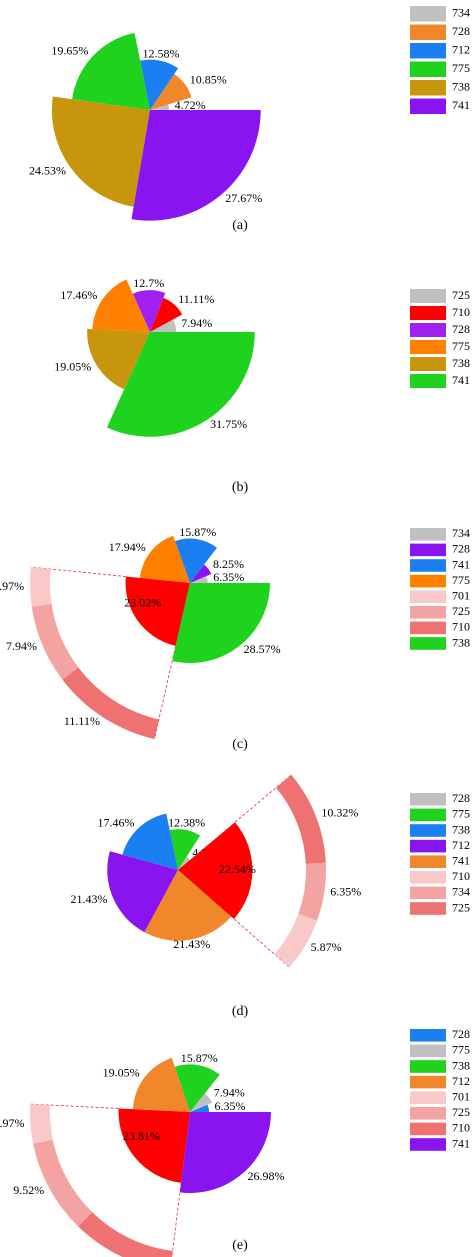 Image resolution: width=474 pixels, height=1257 pixels. What do you see at coordinates (240, 1011) in the screenshot?
I see `caption: (d)` at bounding box center [240, 1011].